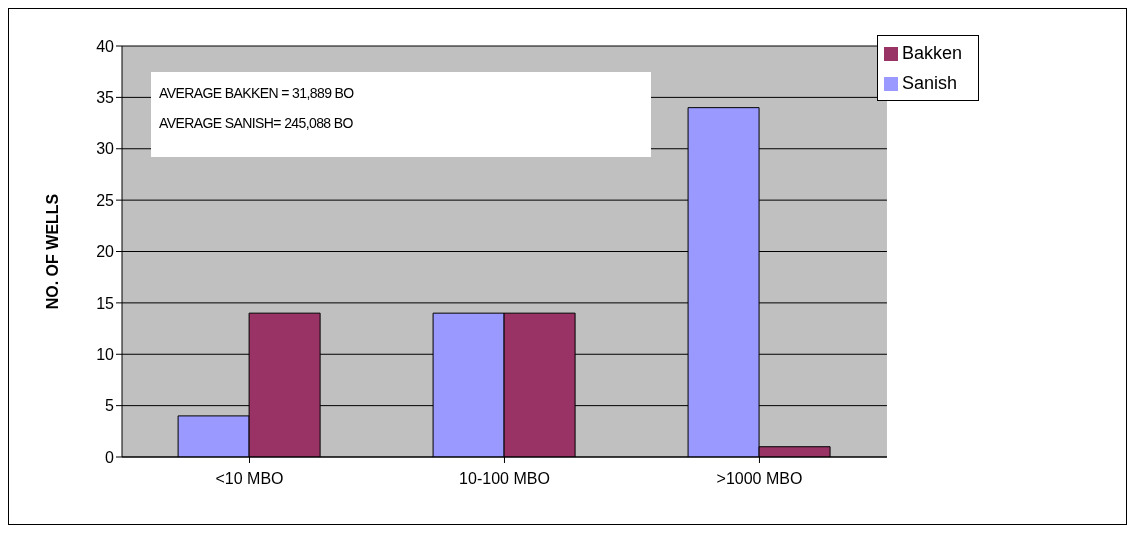  What do you see at coordinates (110, 406) in the screenshot?
I see `y-tick-label: 5` at bounding box center [110, 406].